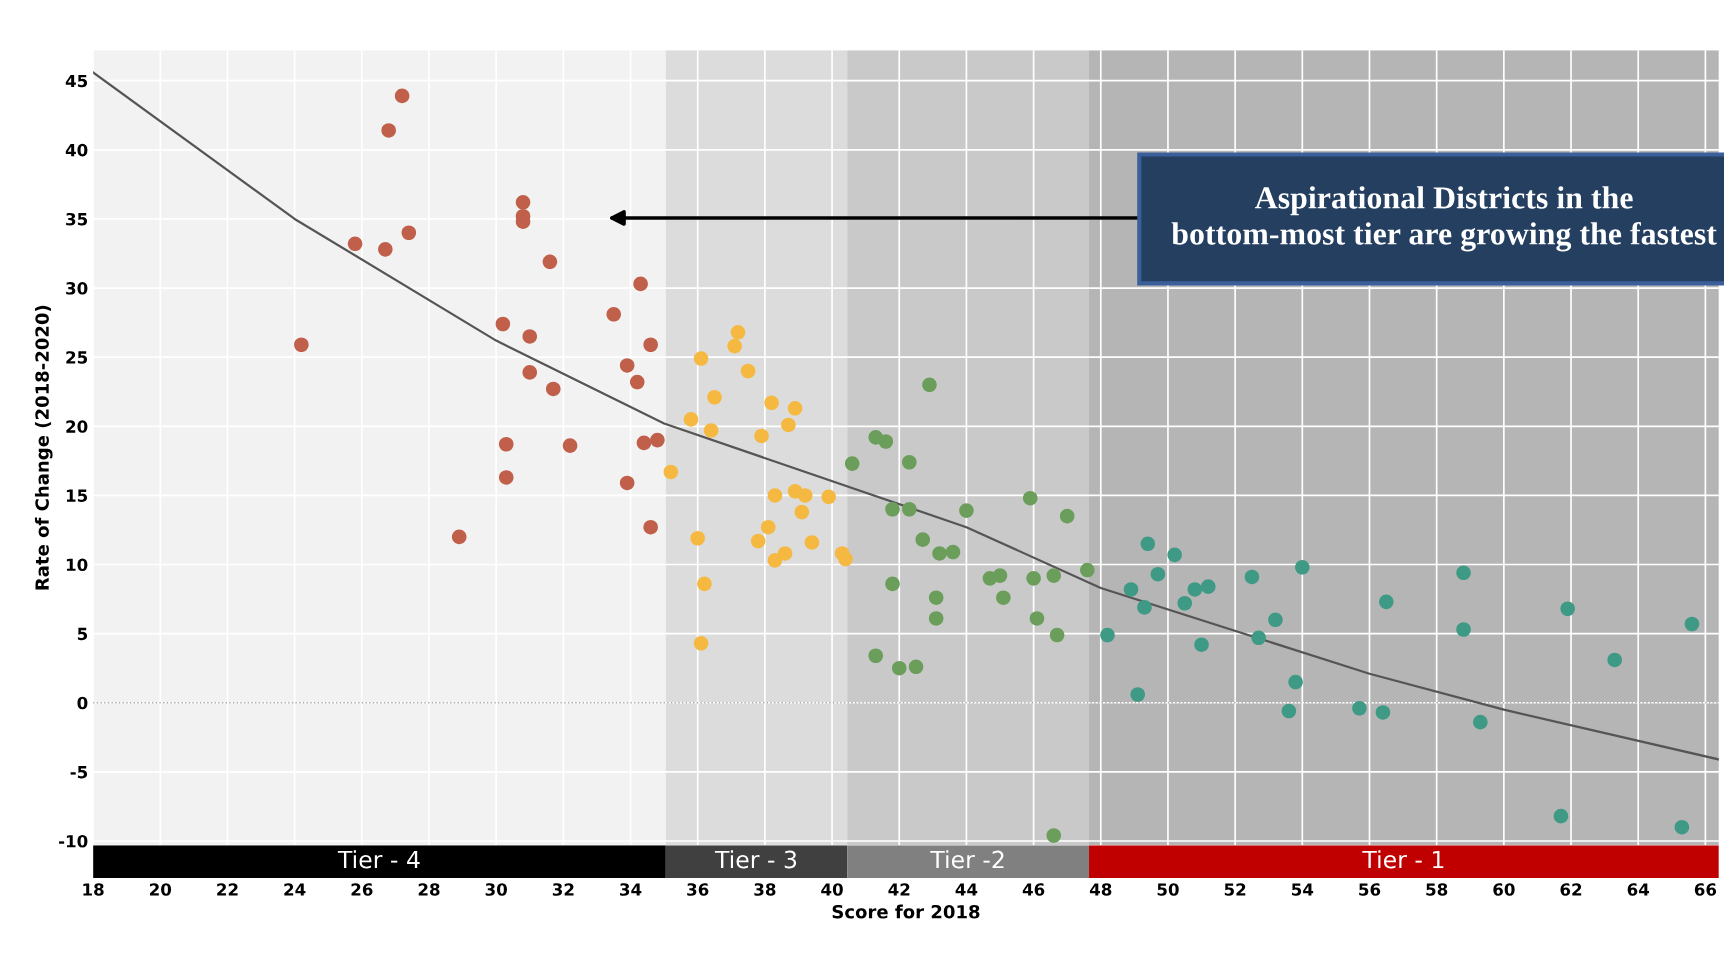  I want to click on y-tick-label: 30, so click(77, 288).